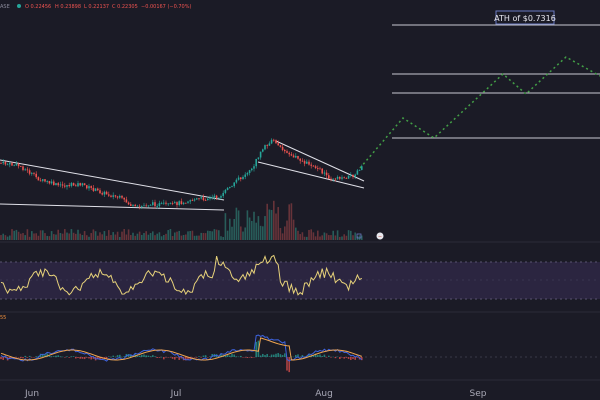 Image resolution: width=600 pixels, height=400 pixels. Describe the element at coordinates (324, 394) in the screenshot. I see `x-axis-label-aug: Aug` at that location.